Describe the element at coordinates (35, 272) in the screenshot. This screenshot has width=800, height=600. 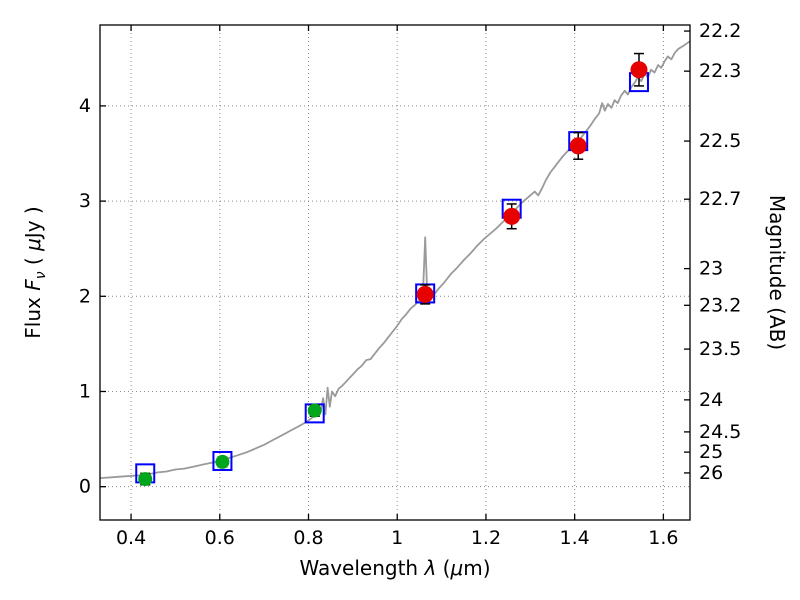
I see `y-axis-label-left: Flux Fν ( μJy )` at that location.